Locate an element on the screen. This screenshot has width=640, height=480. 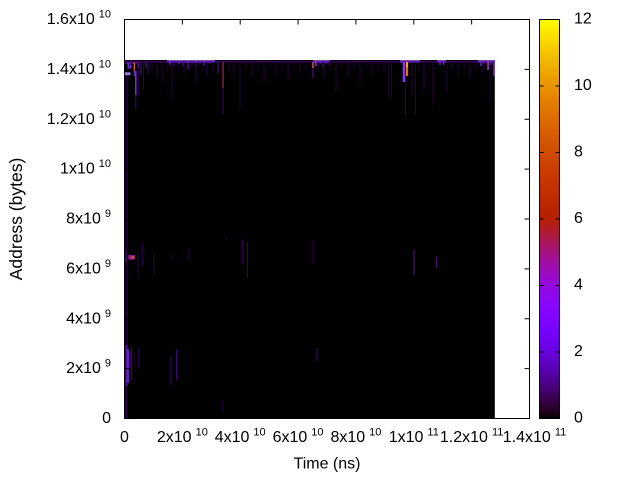
svg-text: 6 is located at coordinates (578, 218).